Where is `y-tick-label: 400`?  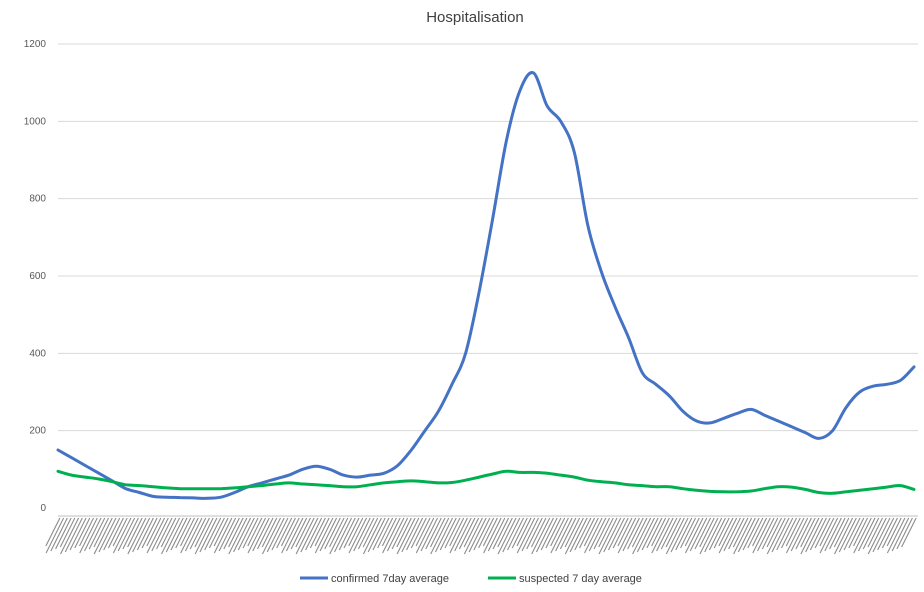 y-tick-label: 400 is located at coordinates (37, 353).